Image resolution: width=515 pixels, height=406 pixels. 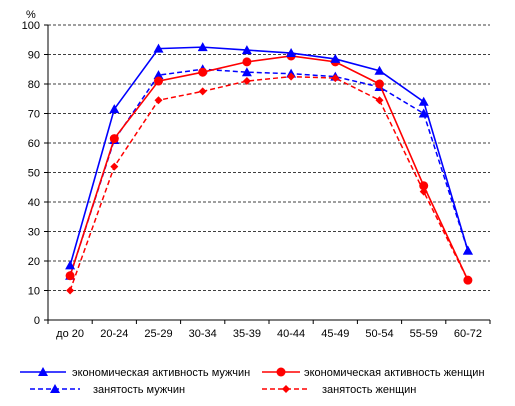 I want to click on y-tick-label: 40, so click(x=34, y=203).